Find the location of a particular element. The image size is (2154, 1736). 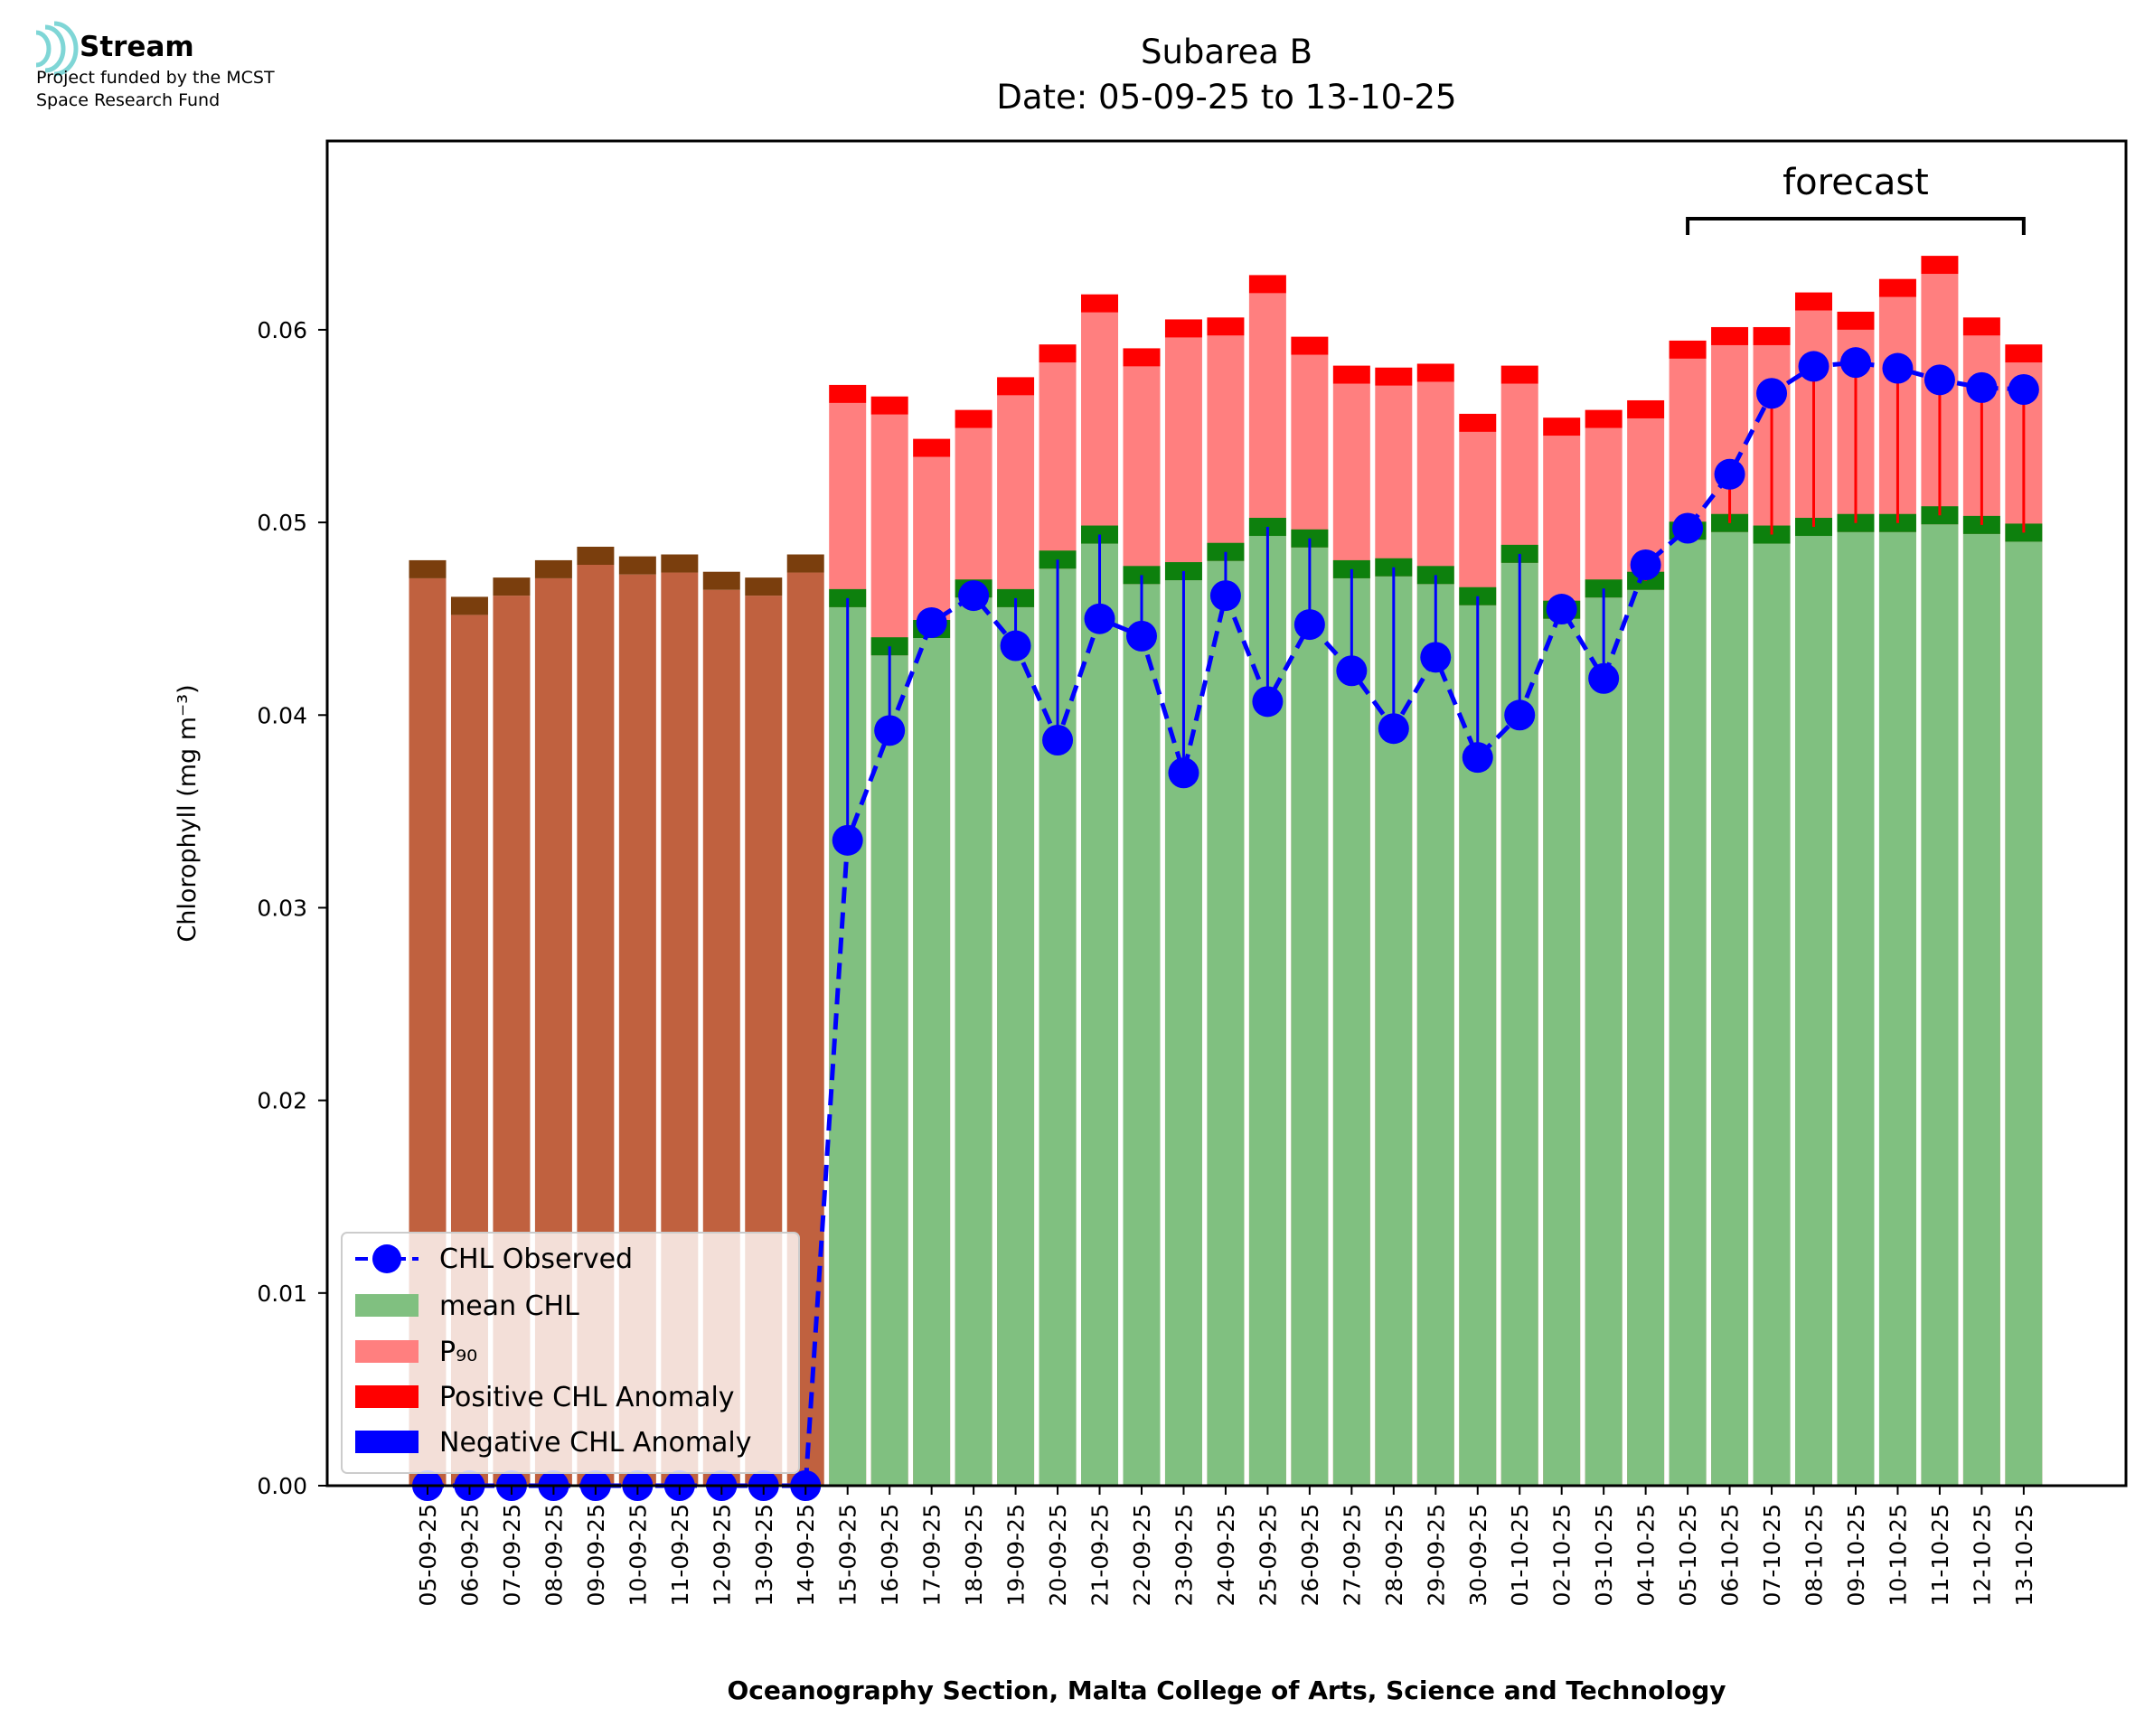

legend-mean-label: mean CHL is located at coordinates (509, 1306).